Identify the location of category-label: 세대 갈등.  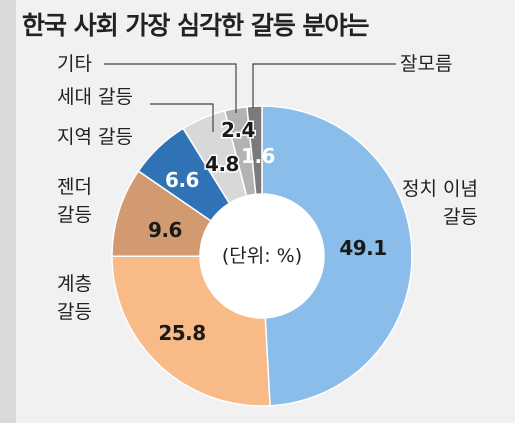
(95, 97).